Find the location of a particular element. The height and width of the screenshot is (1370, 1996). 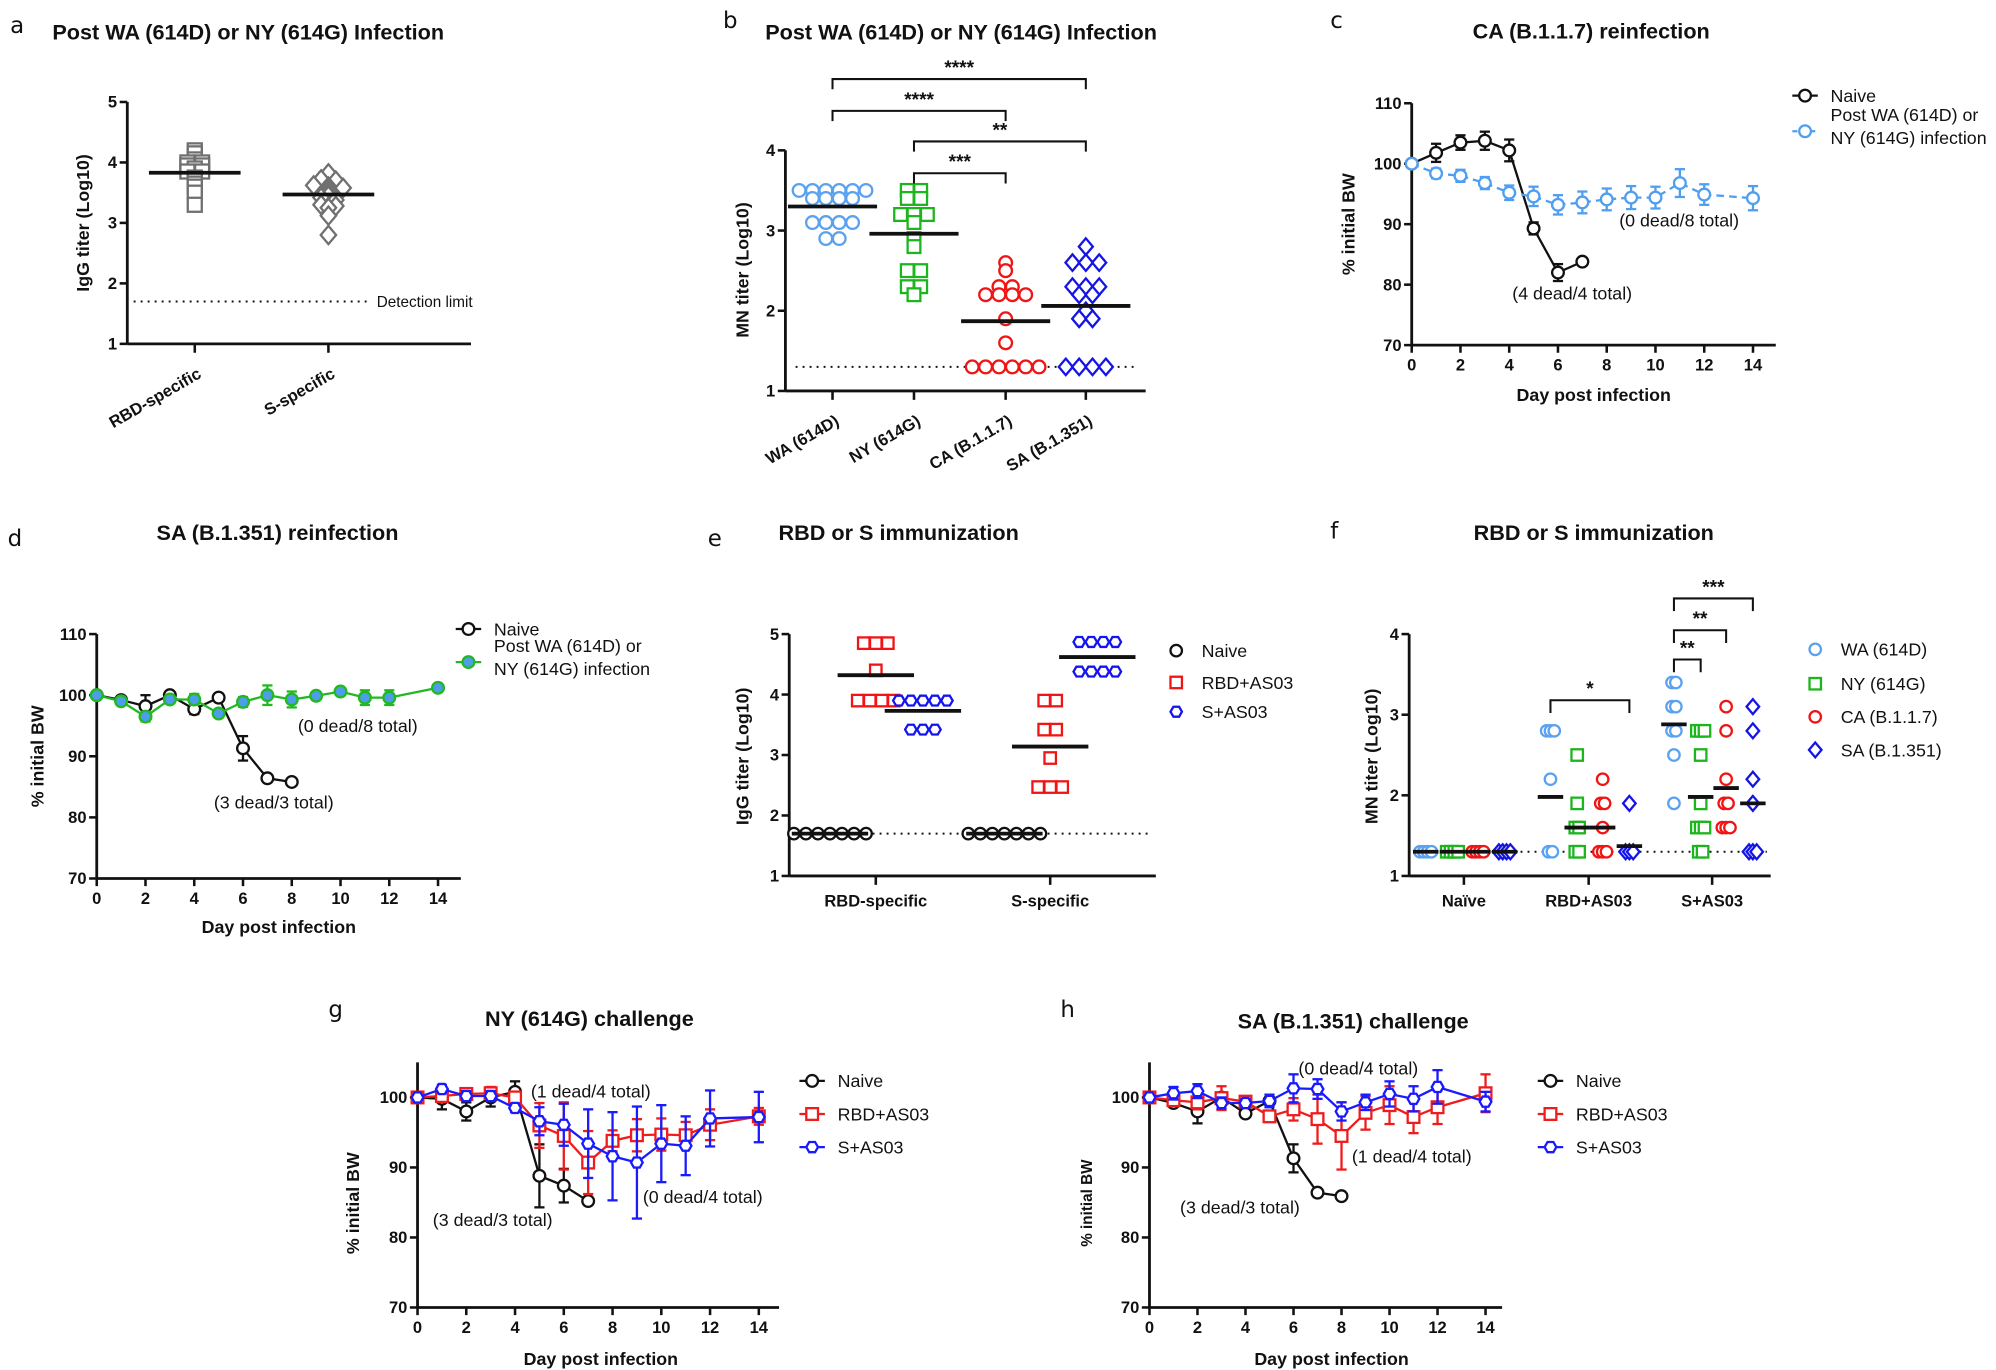

x-tick-label: 10 is located at coordinates (1655, 365).